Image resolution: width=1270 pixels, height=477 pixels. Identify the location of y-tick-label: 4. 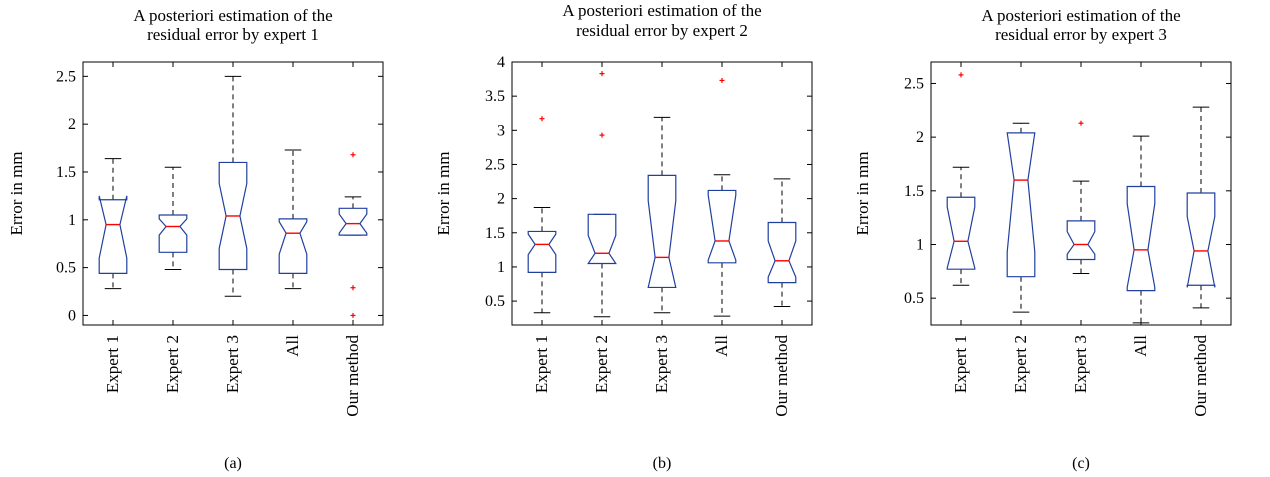
(501, 62).